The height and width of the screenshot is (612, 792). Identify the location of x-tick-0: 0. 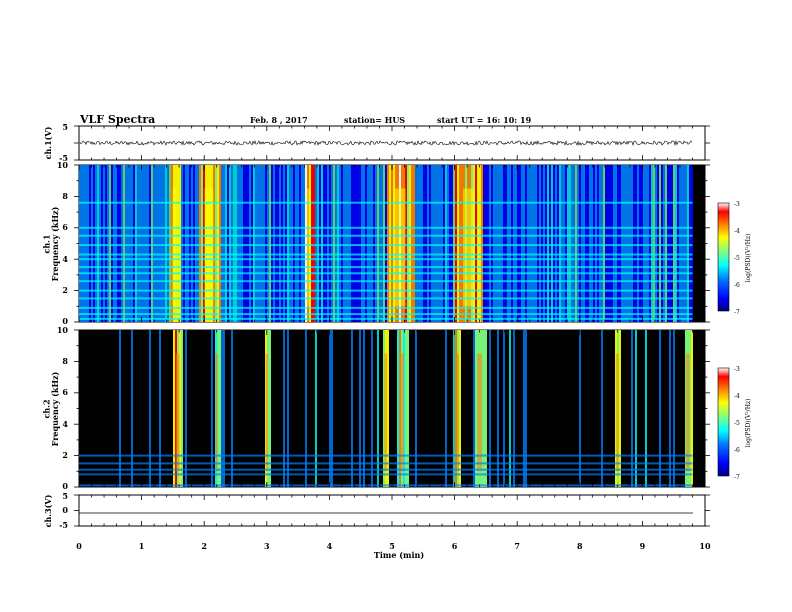
(79, 546).